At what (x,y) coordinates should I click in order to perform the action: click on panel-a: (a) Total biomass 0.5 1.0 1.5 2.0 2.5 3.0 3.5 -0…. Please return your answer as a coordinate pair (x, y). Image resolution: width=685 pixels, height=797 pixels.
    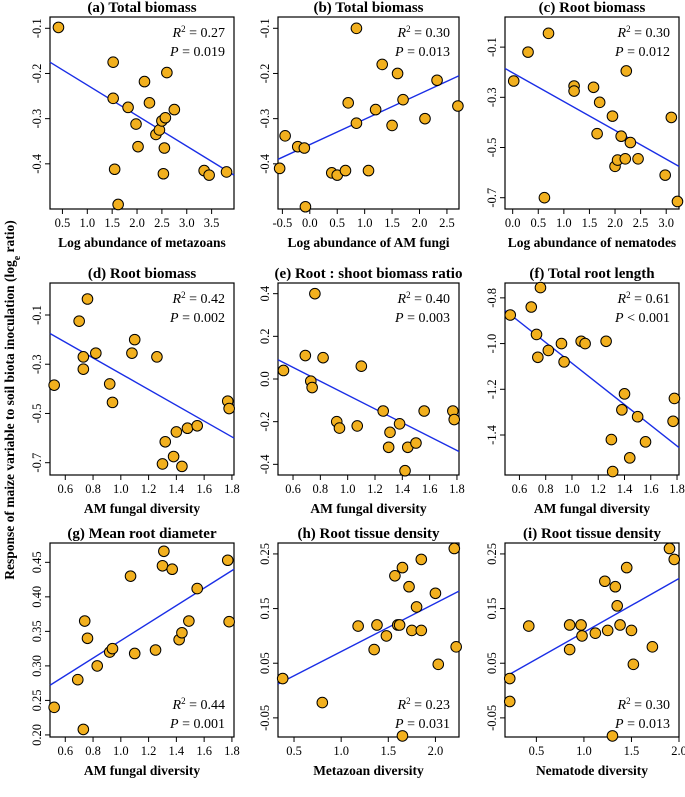
    Looking at the image, I should click on (132, 125).